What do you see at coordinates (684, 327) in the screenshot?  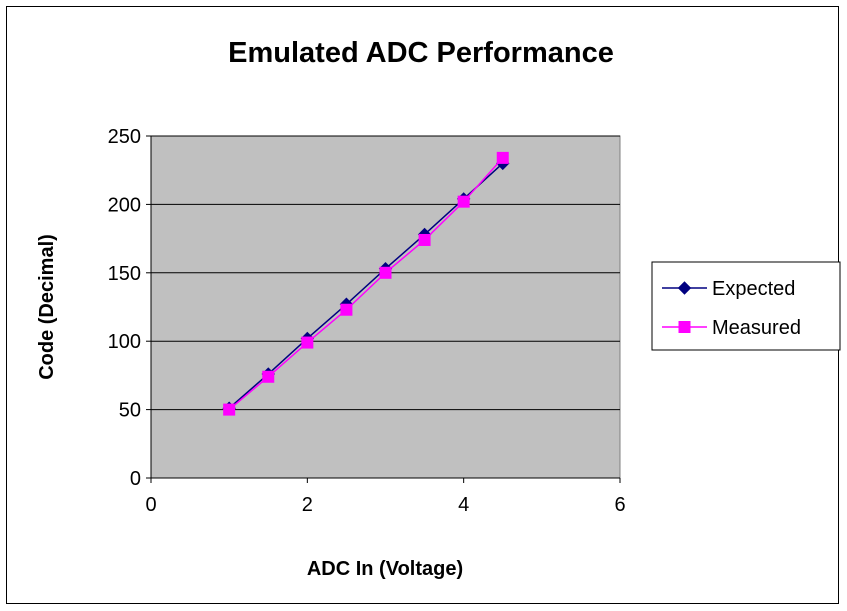 I see `legend-marker-measured` at bounding box center [684, 327].